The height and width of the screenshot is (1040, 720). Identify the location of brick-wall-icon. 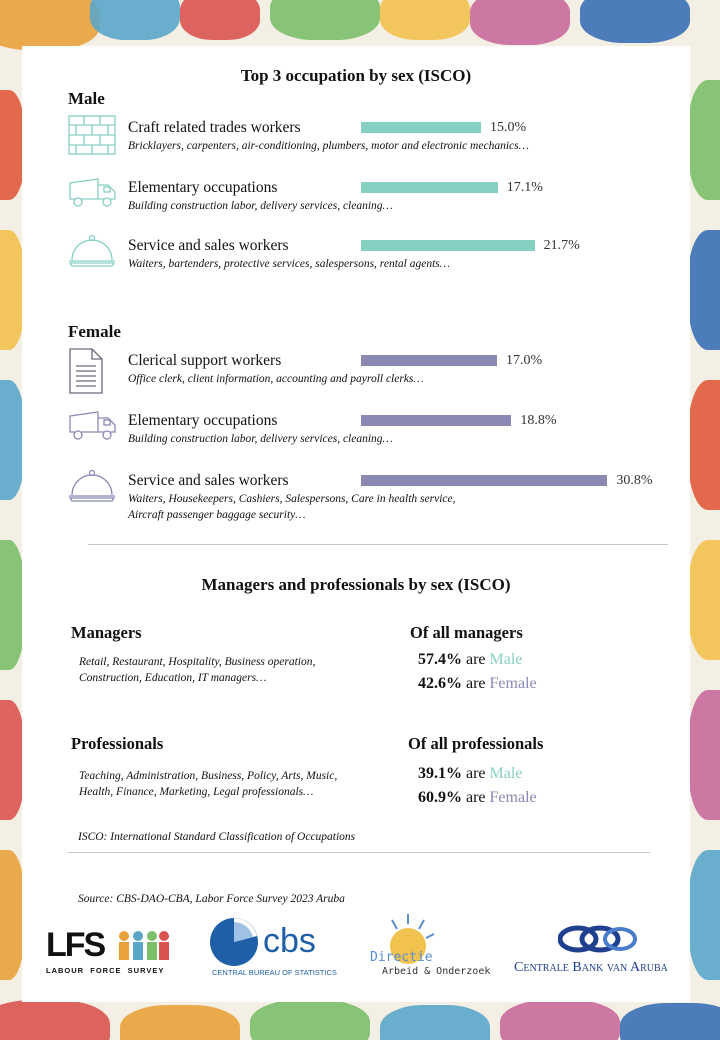
(92, 139).